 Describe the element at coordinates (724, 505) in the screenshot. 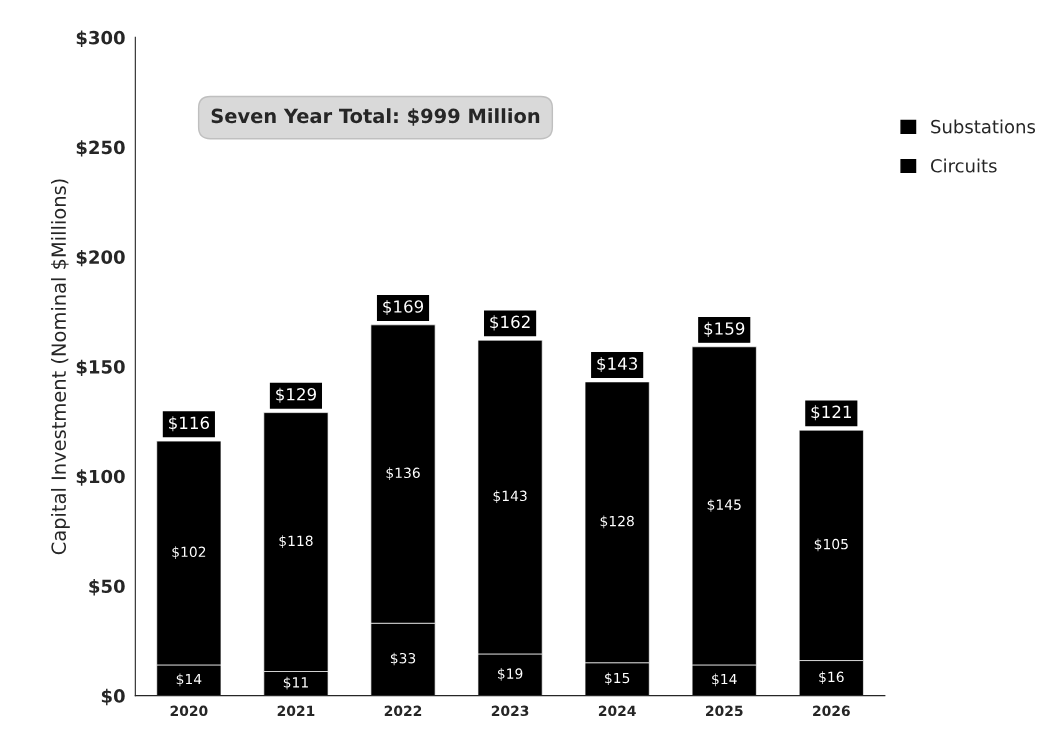

I see `data-label: $145` at that location.